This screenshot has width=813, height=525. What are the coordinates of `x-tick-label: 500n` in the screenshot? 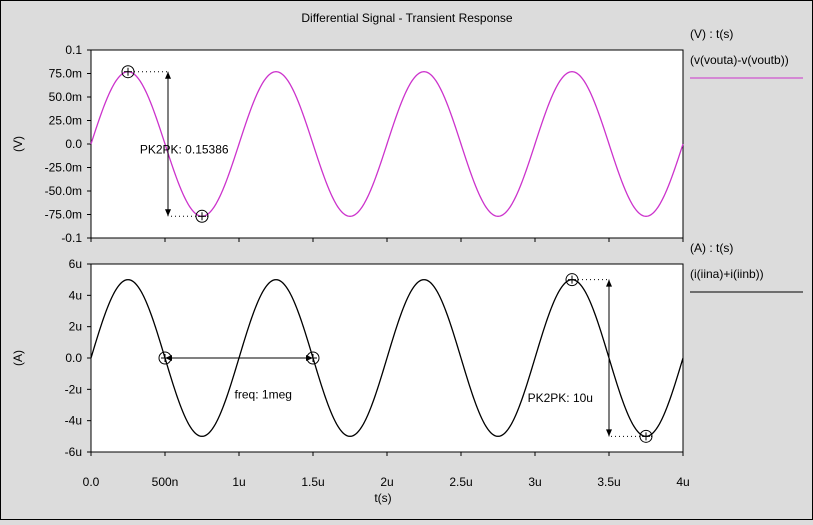 It's located at (165, 482).